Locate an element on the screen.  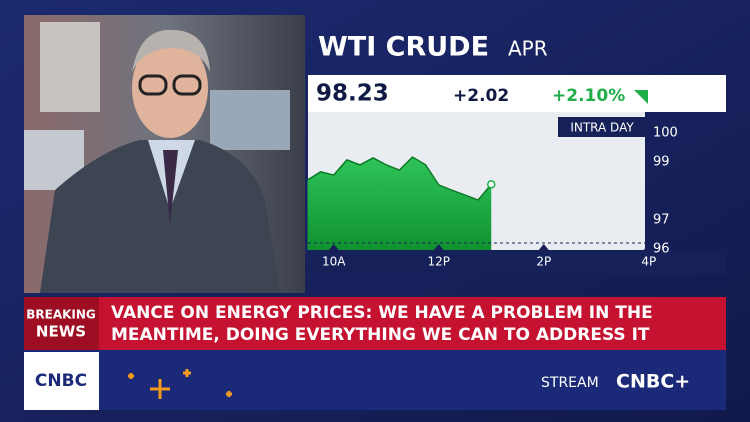
x-tick-label: 2P is located at coordinates (543, 262).